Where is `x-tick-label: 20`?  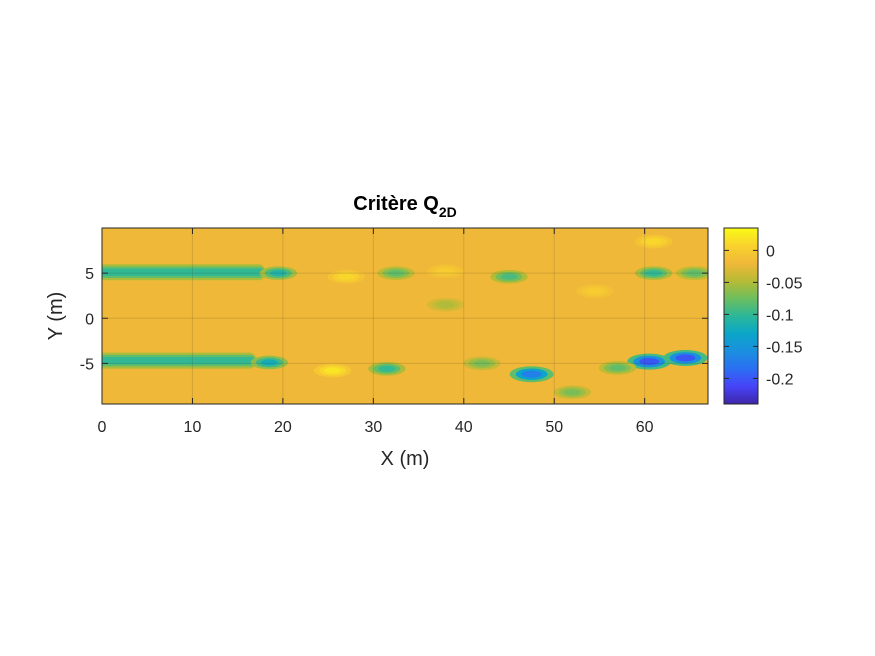
x-tick-label: 20 is located at coordinates (283, 427).